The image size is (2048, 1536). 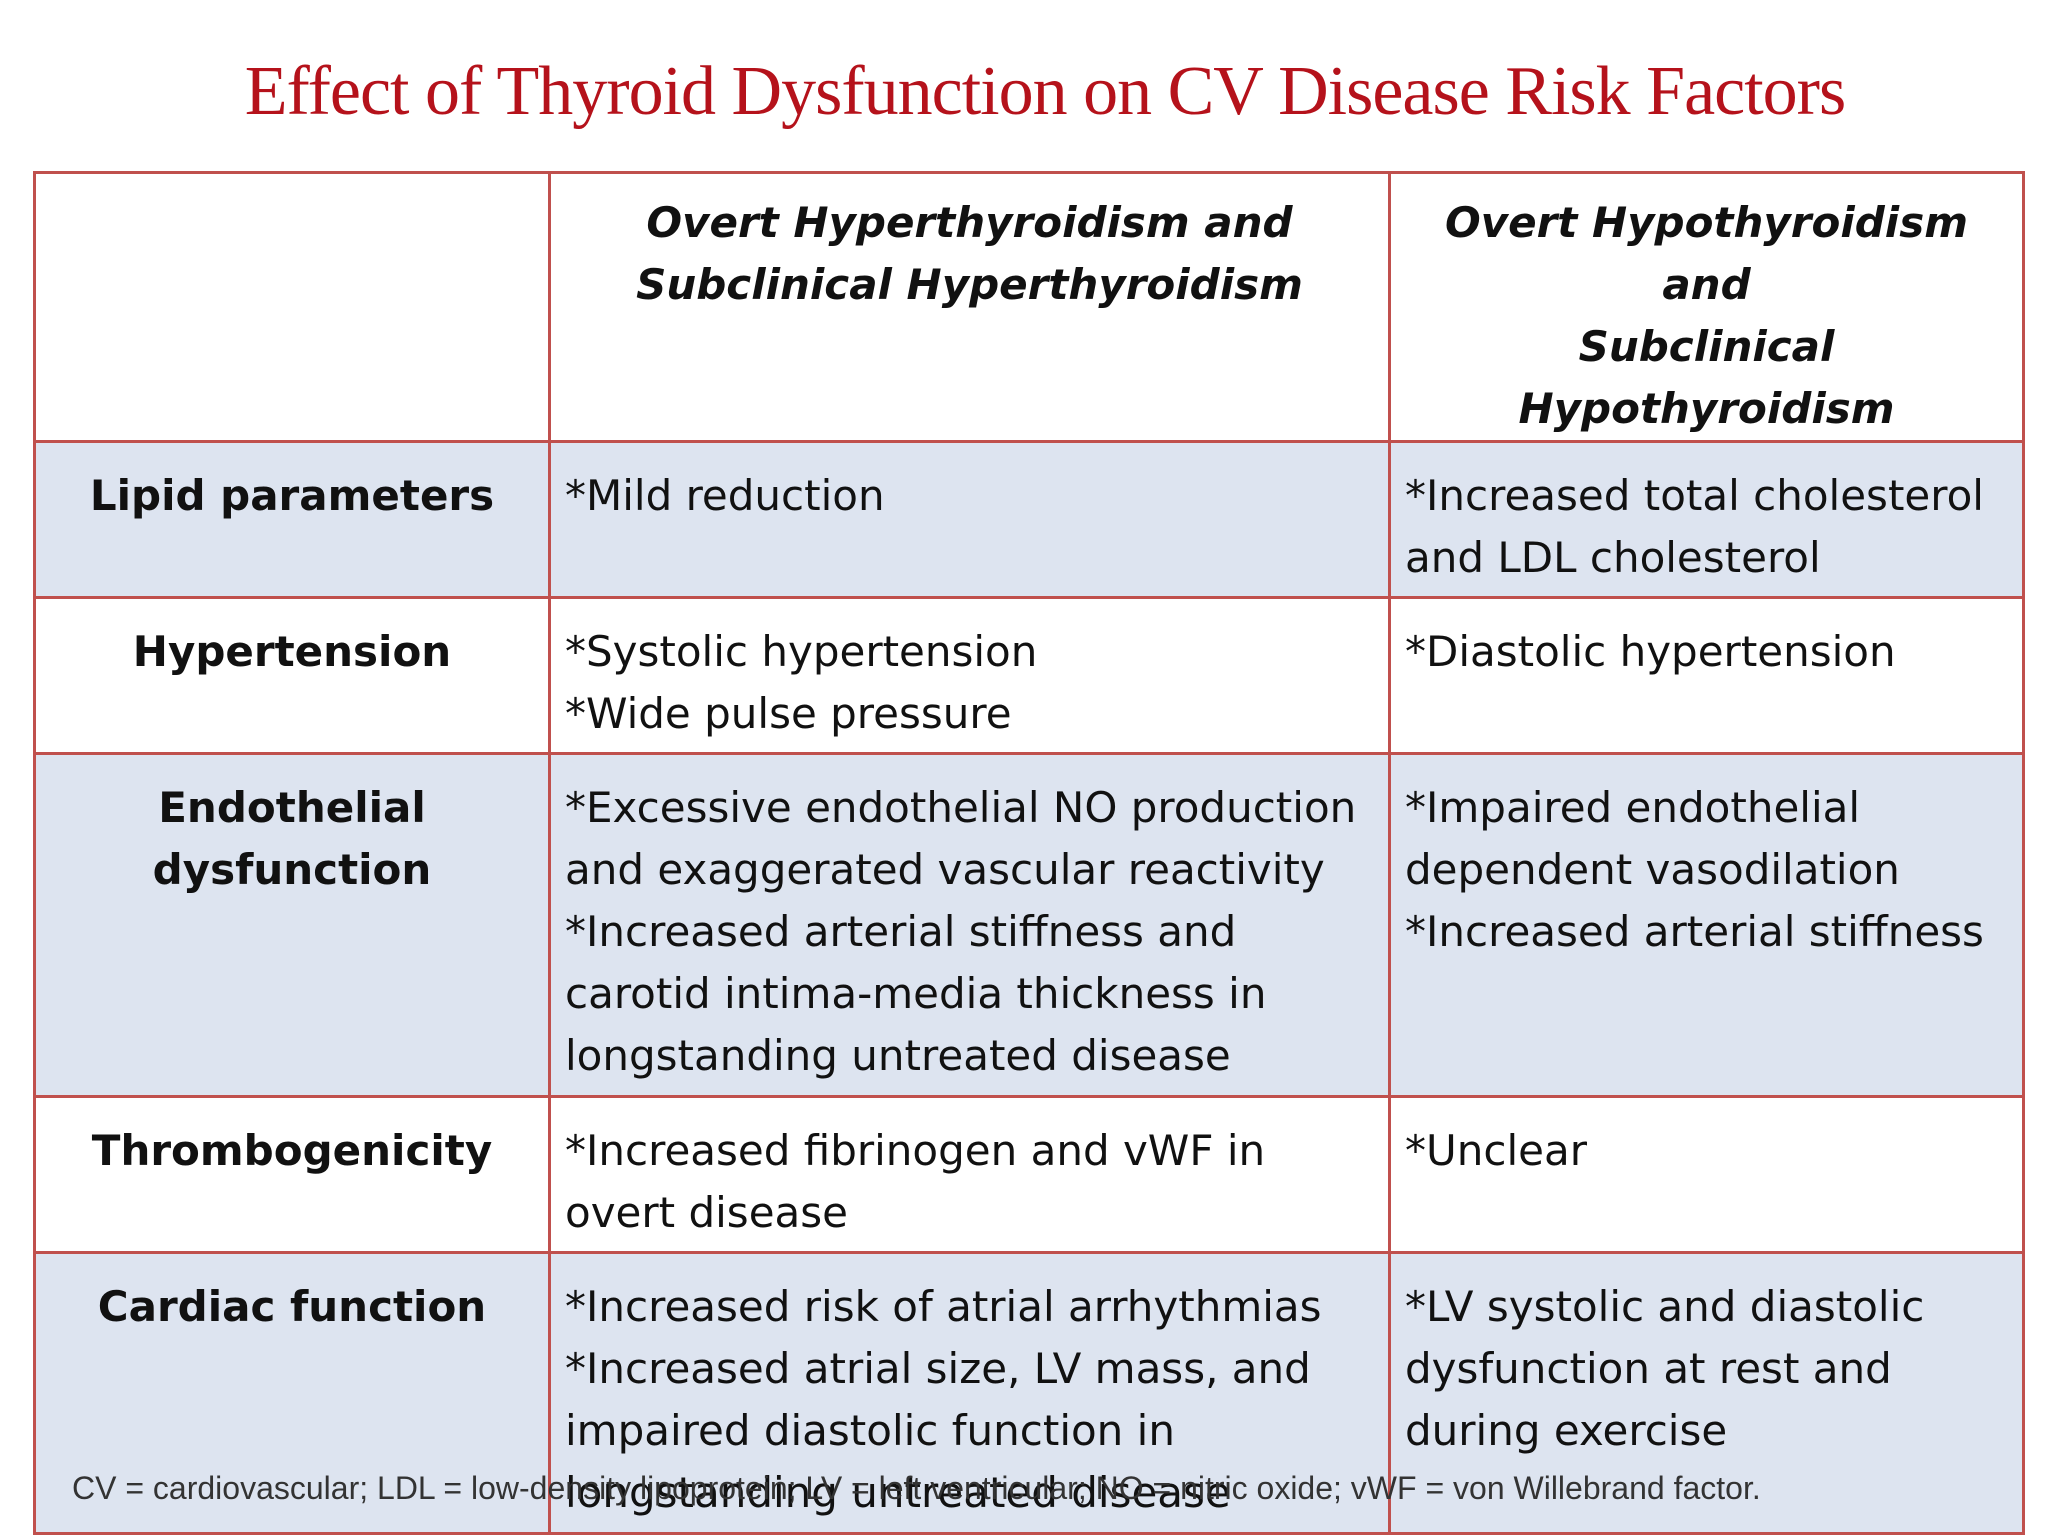 I want to click on hyper-cell: *Mild reduction, so click(x=969, y=519).